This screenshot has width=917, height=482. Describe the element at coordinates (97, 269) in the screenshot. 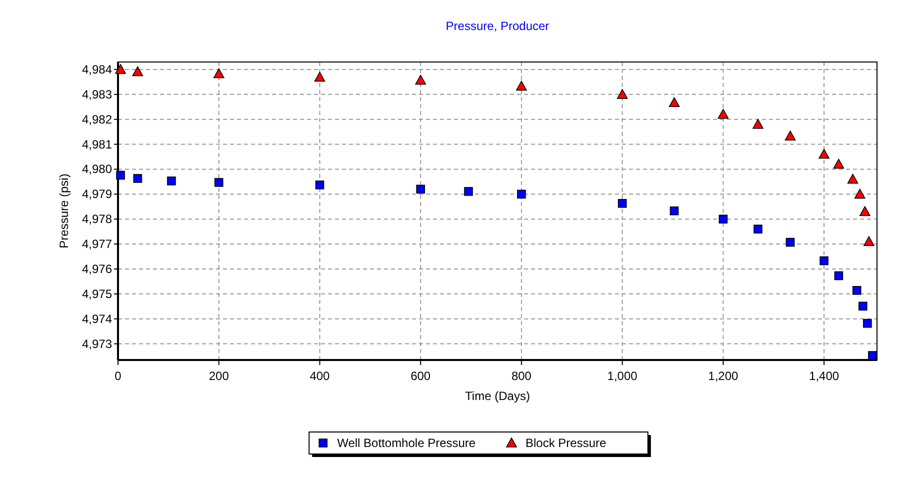

I see `y-tick-label: 4,976` at that location.